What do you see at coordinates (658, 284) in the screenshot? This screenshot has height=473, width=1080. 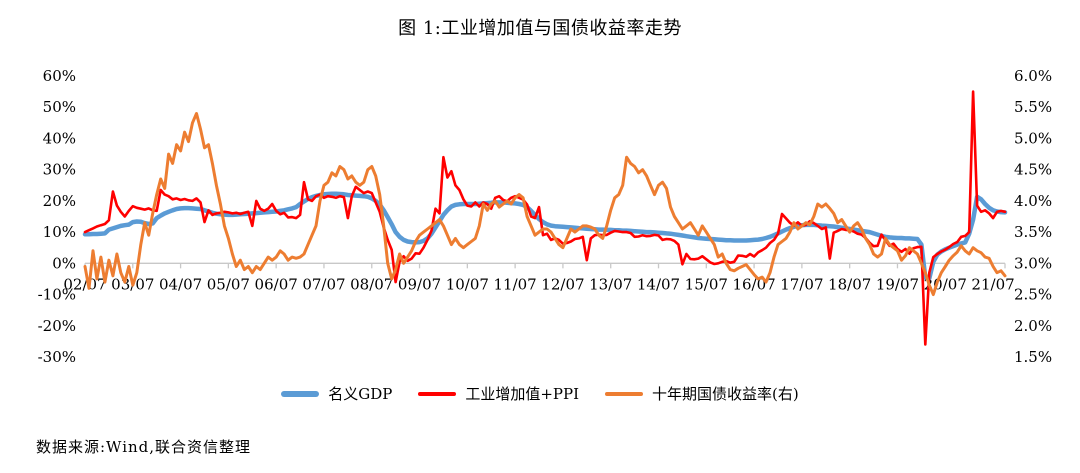 I see `x-tick-label: 14/07` at bounding box center [658, 284].